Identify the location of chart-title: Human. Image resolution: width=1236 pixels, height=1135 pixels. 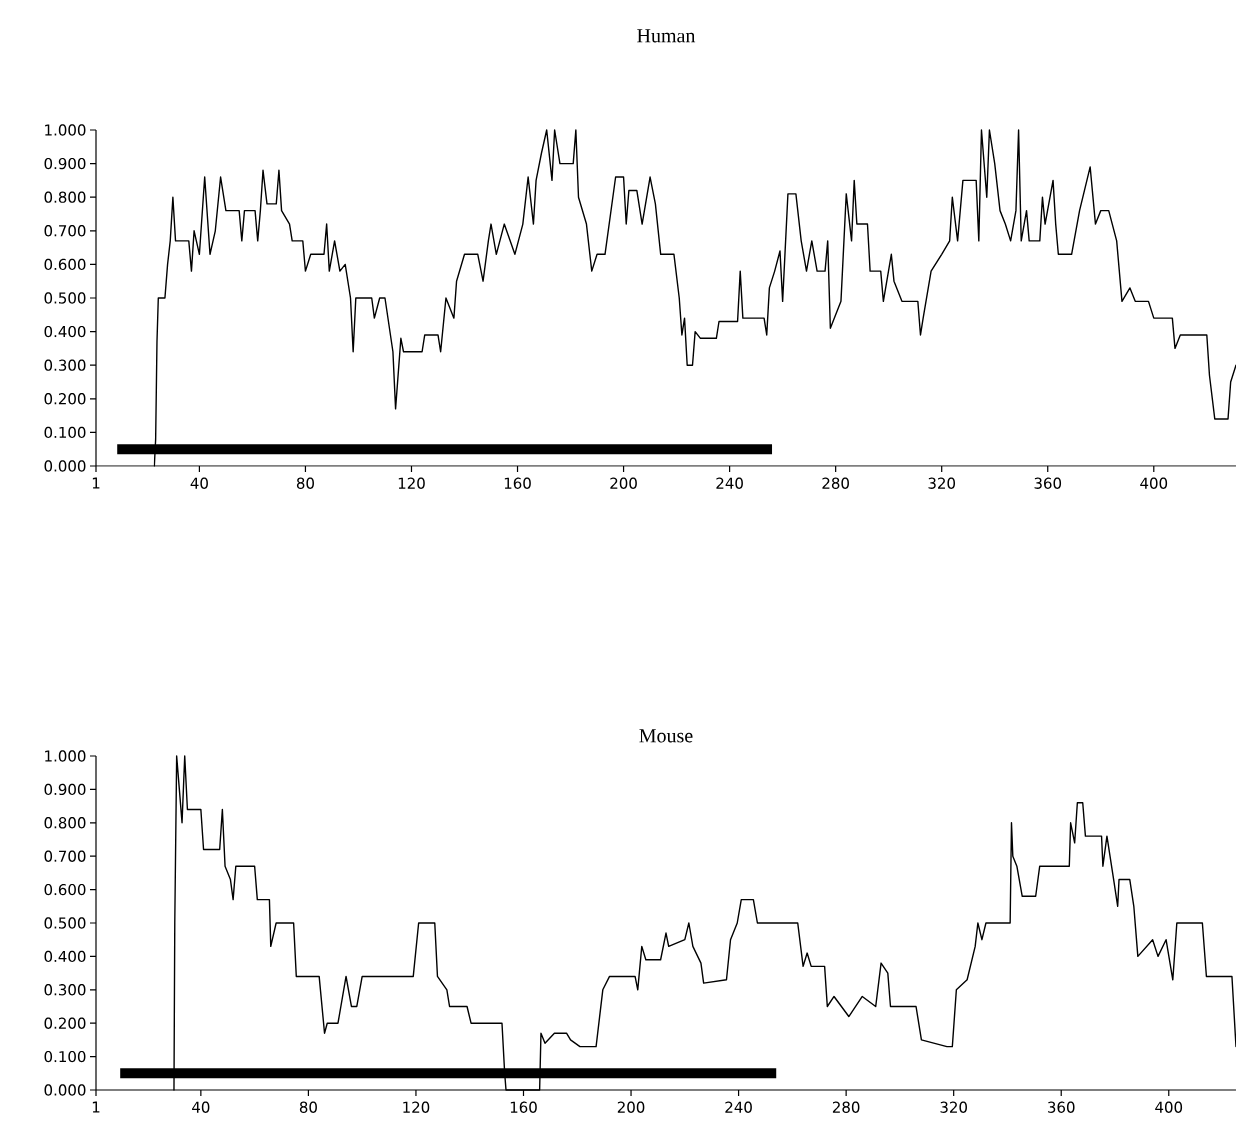
(666, 36).